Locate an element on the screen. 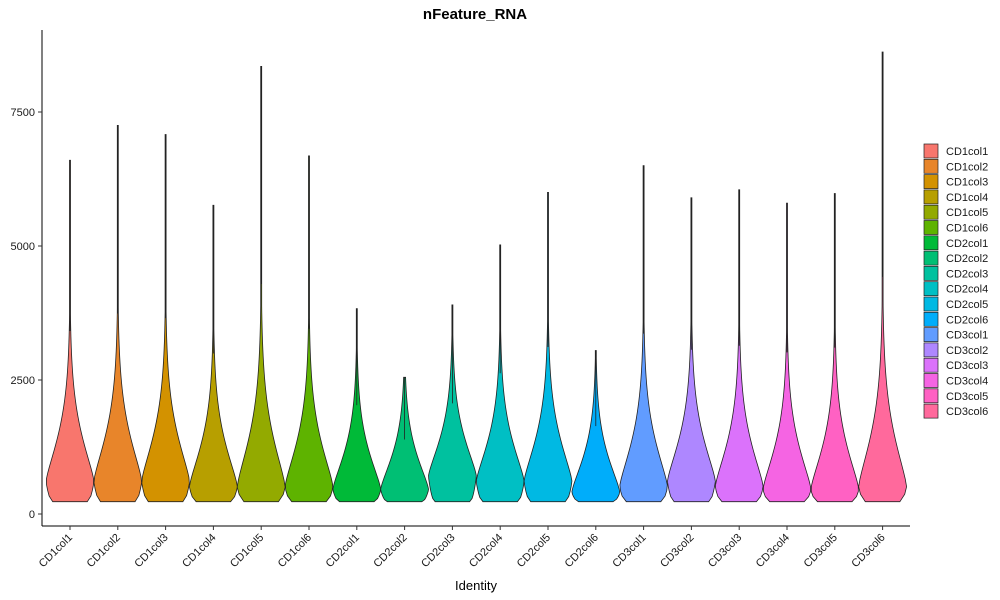 The height and width of the screenshot is (600, 1000). y-tick-label: 2500 is located at coordinates (23, 381).